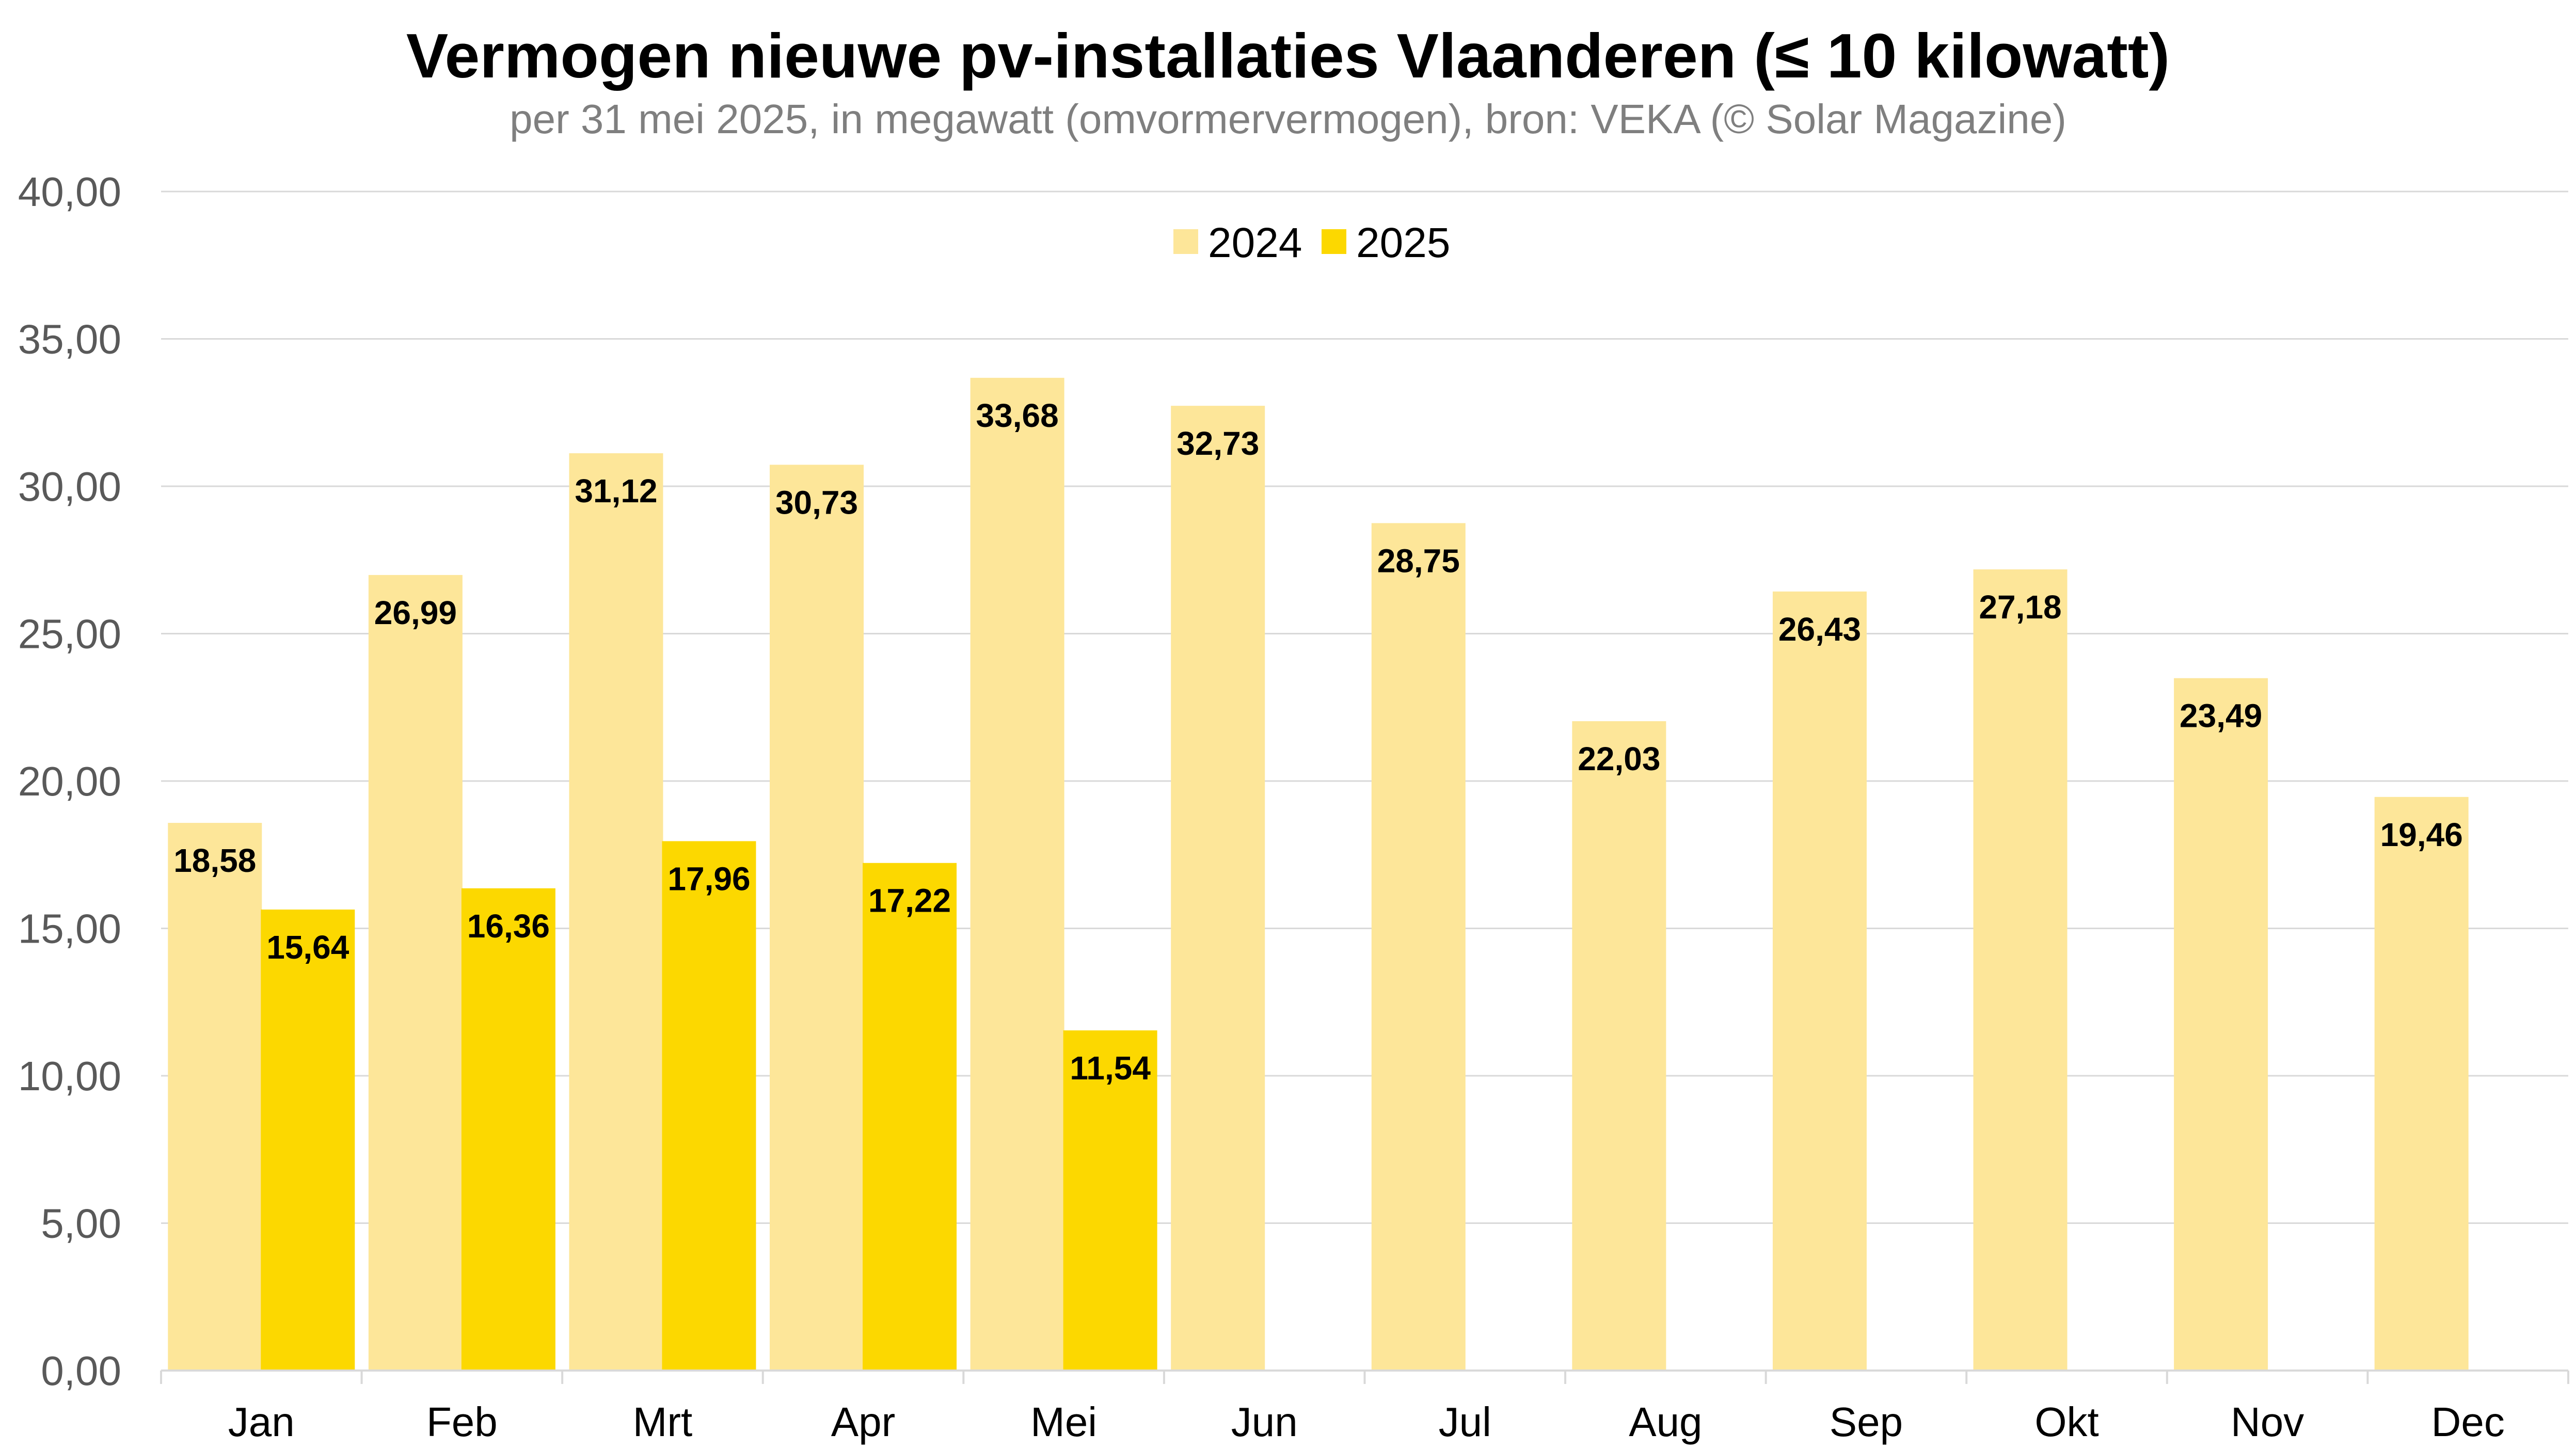  Describe the element at coordinates (508, 1130) in the screenshot. I see `bar-2025-feb` at that location.